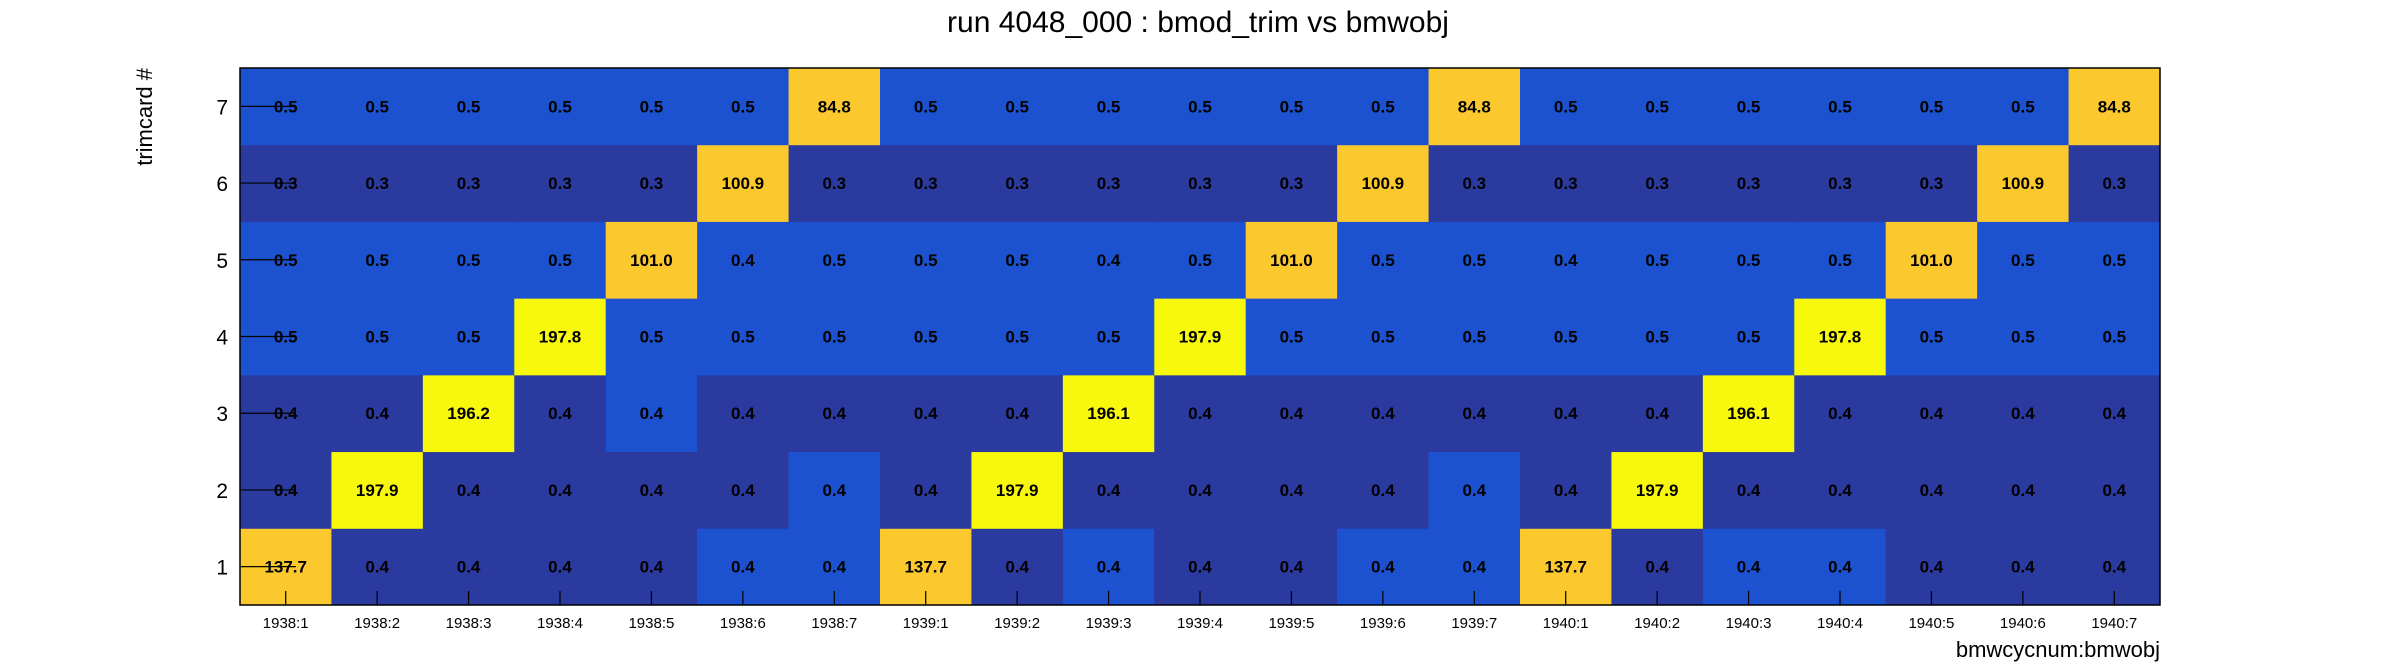  Describe the element at coordinates (1474, 623) in the screenshot. I see `x-tick-label: 1939:7` at that location.